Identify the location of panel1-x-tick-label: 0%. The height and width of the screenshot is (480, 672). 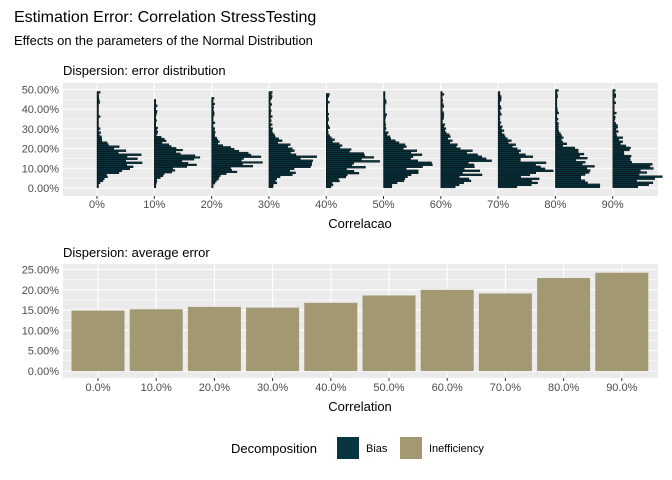
(97, 205).